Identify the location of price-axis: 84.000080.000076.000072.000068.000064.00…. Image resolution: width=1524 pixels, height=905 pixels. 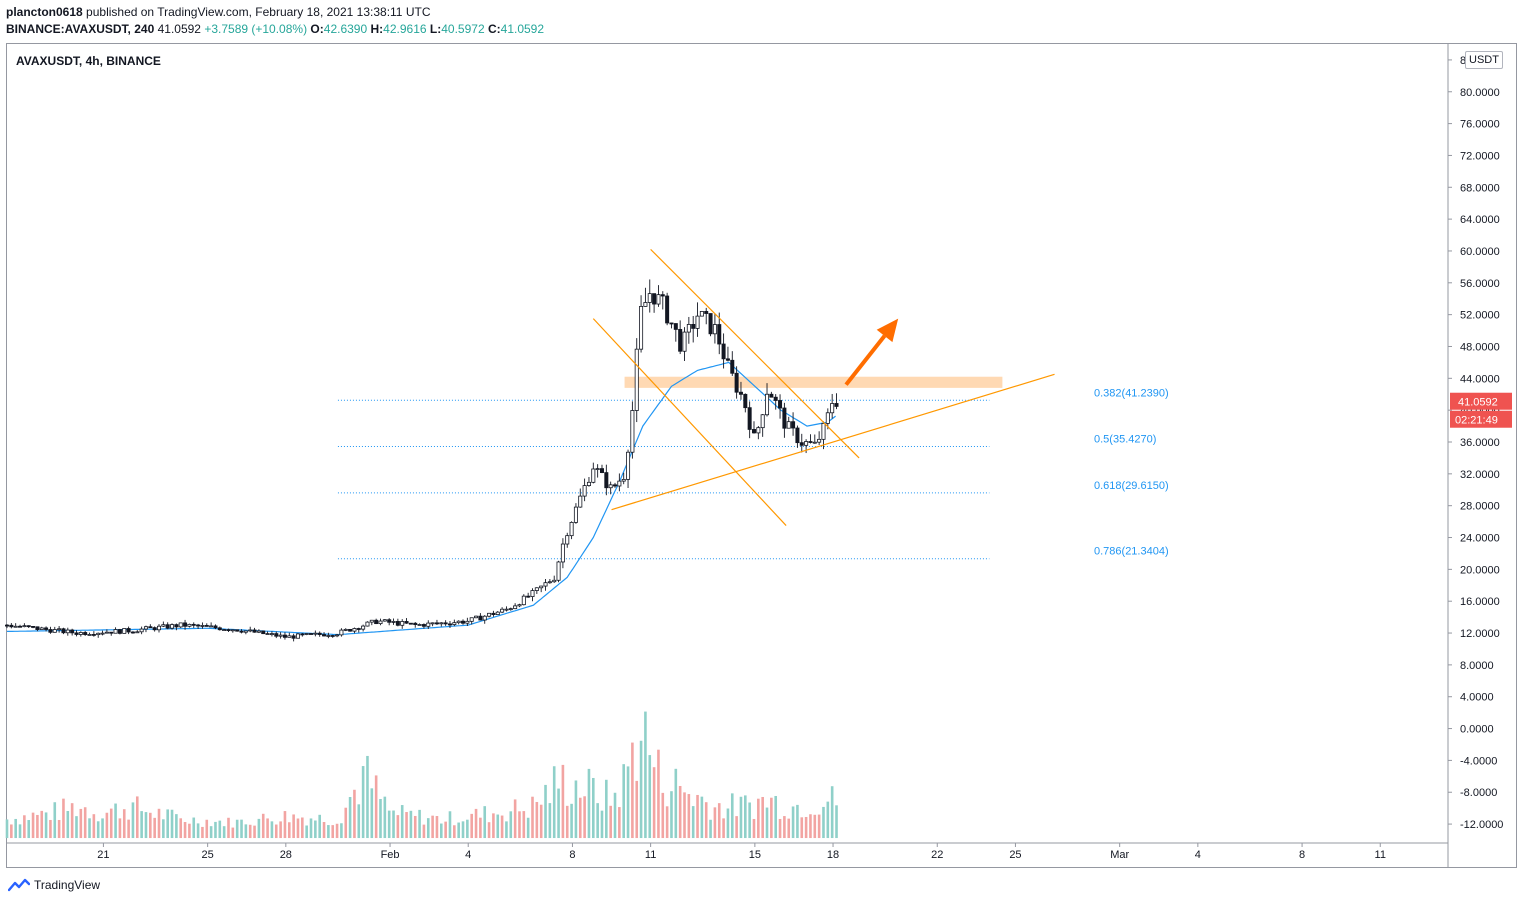
(1475, 456).